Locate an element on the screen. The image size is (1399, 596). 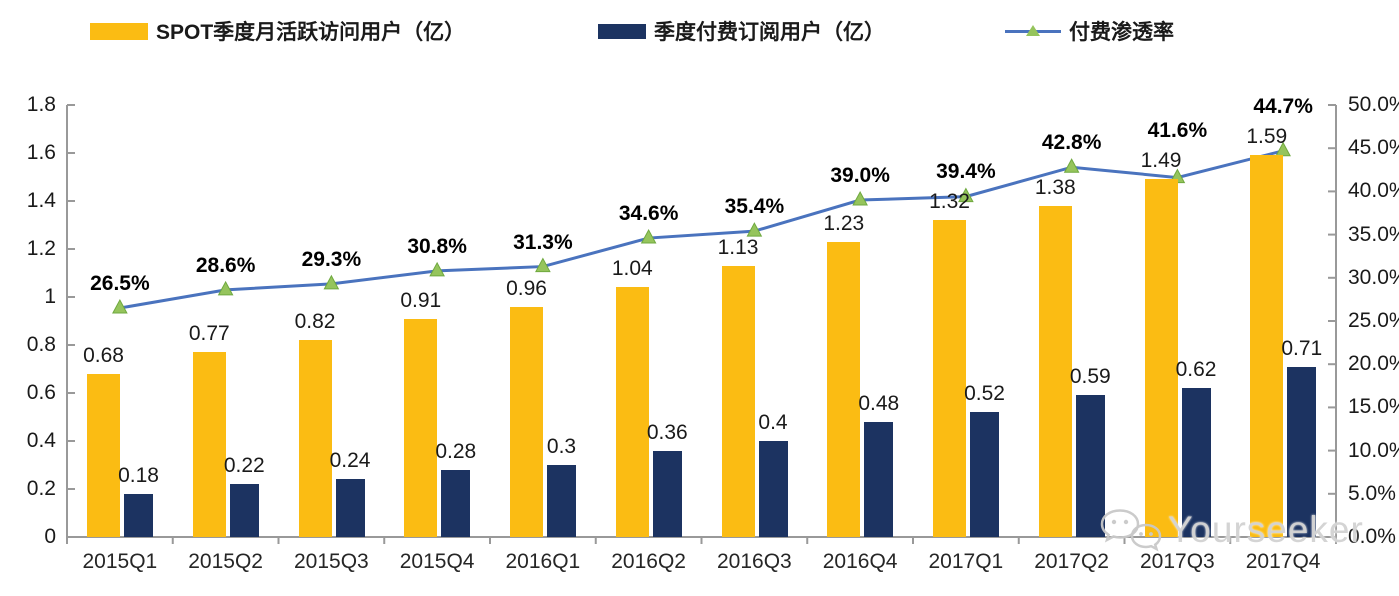
right-axis-tick-label: 35.0% is located at coordinates (1373, 234).